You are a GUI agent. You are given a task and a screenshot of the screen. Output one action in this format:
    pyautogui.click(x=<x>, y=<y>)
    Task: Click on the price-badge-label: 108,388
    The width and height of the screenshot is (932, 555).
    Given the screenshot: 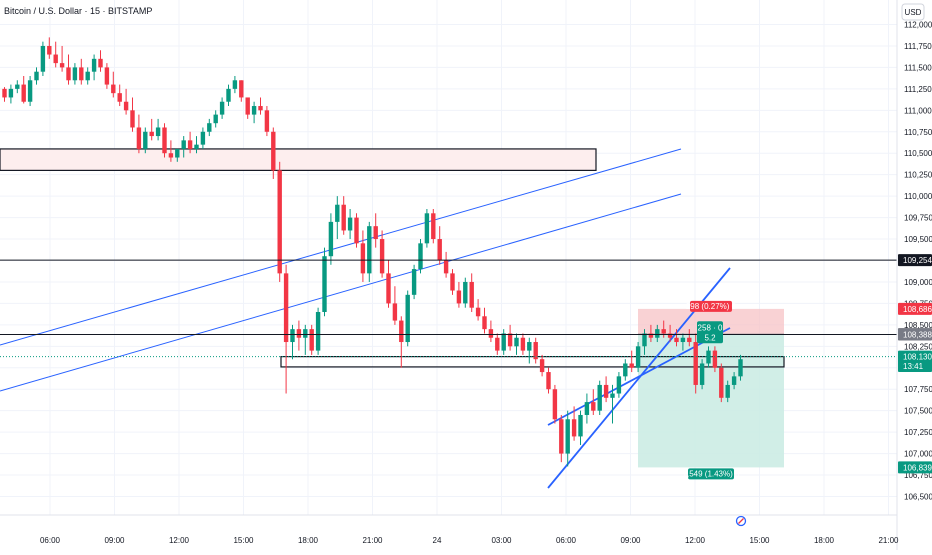 What is the action you would take?
    pyautogui.click(x=917, y=334)
    